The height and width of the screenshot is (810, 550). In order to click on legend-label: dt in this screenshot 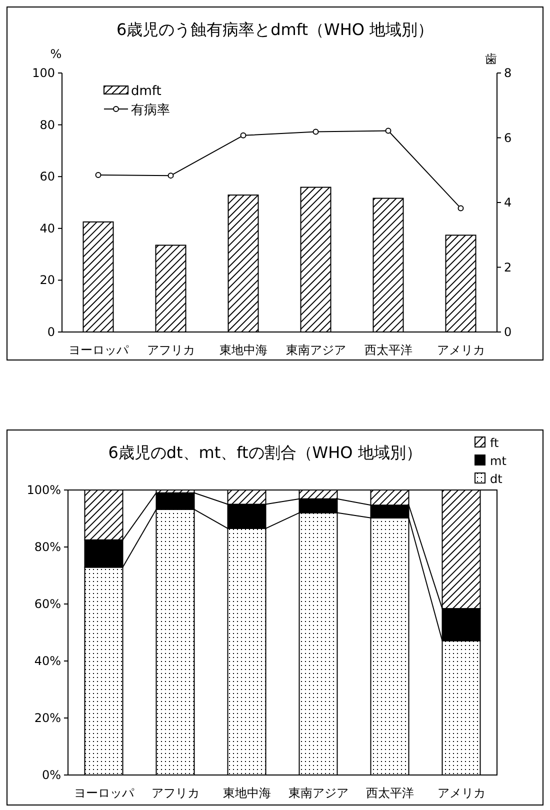, I will do `click(496, 479)`.